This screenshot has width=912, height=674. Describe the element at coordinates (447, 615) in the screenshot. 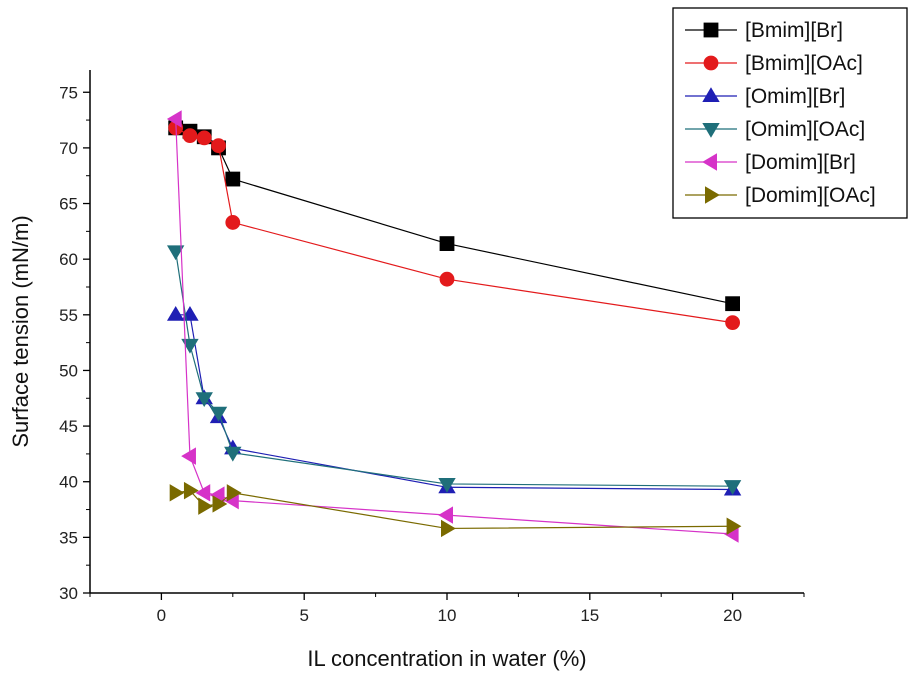

I see `x-tick-label: 10` at that location.